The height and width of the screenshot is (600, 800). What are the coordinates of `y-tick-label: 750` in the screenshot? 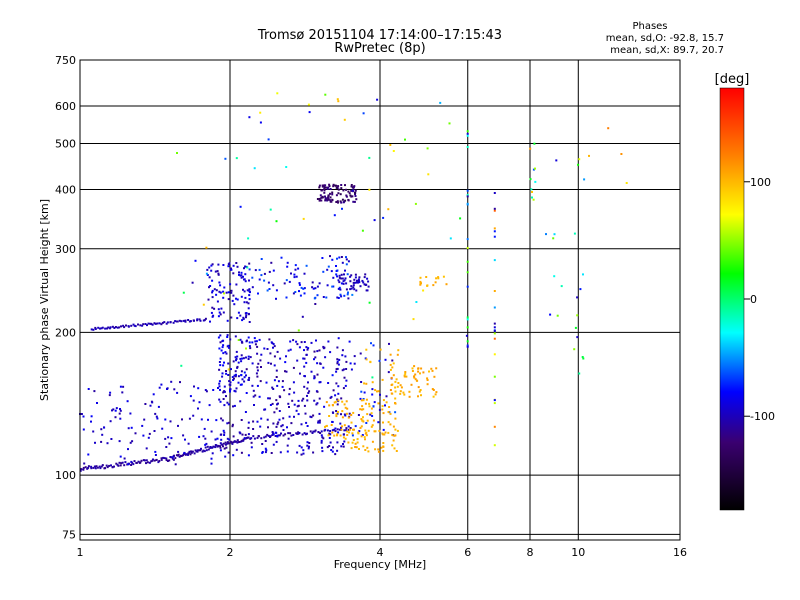 It's located at (65, 60).